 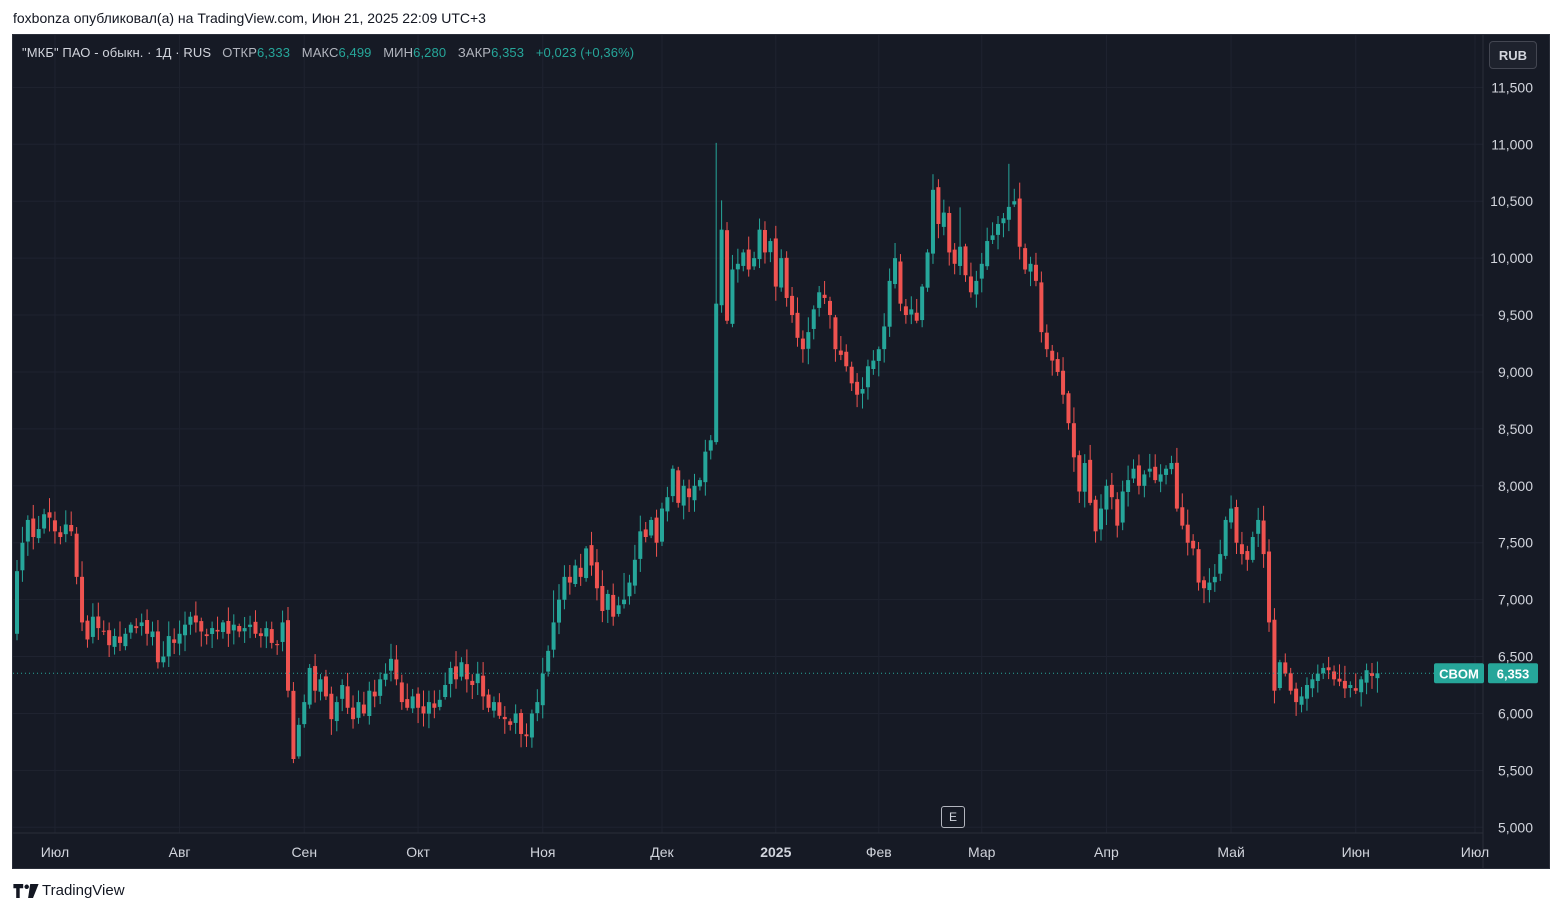 What do you see at coordinates (418, 852) in the screenshot?
I see `x-tick-label: Окт` at bounding box center [418, 852].